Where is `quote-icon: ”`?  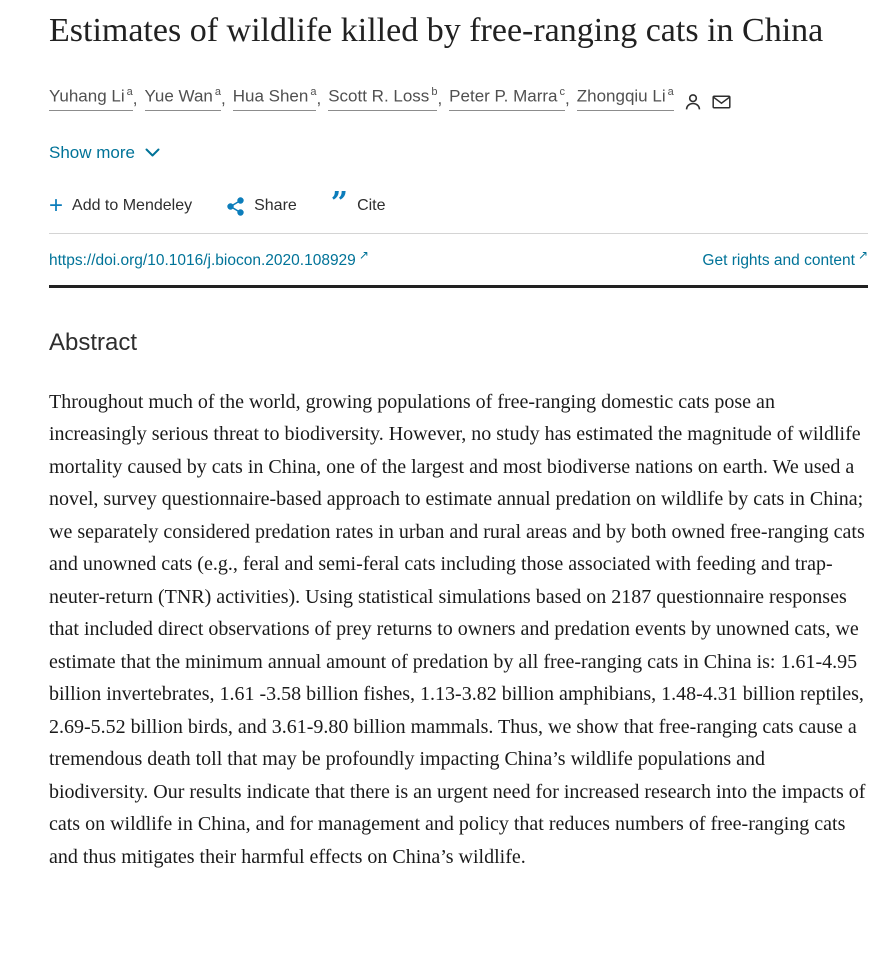
quote-icon: ” is located at coordinates (339, 204).